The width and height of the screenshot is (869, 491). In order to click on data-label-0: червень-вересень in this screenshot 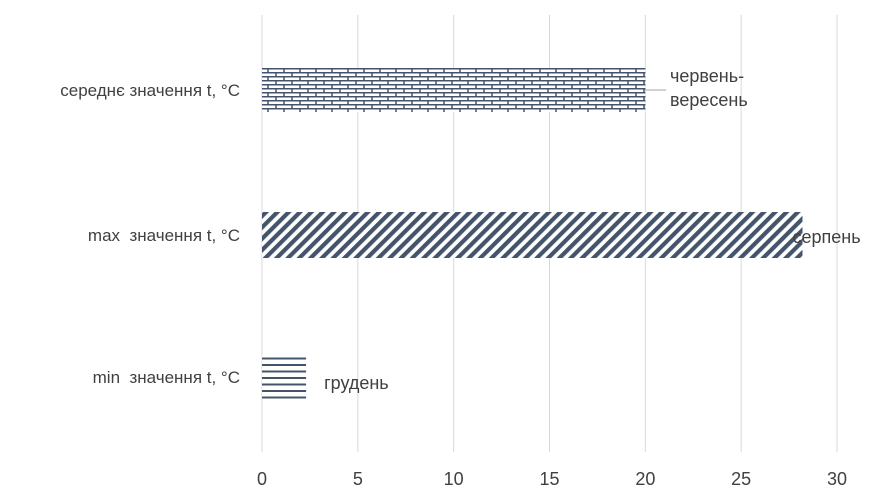, I will do `click(709, 88)`.